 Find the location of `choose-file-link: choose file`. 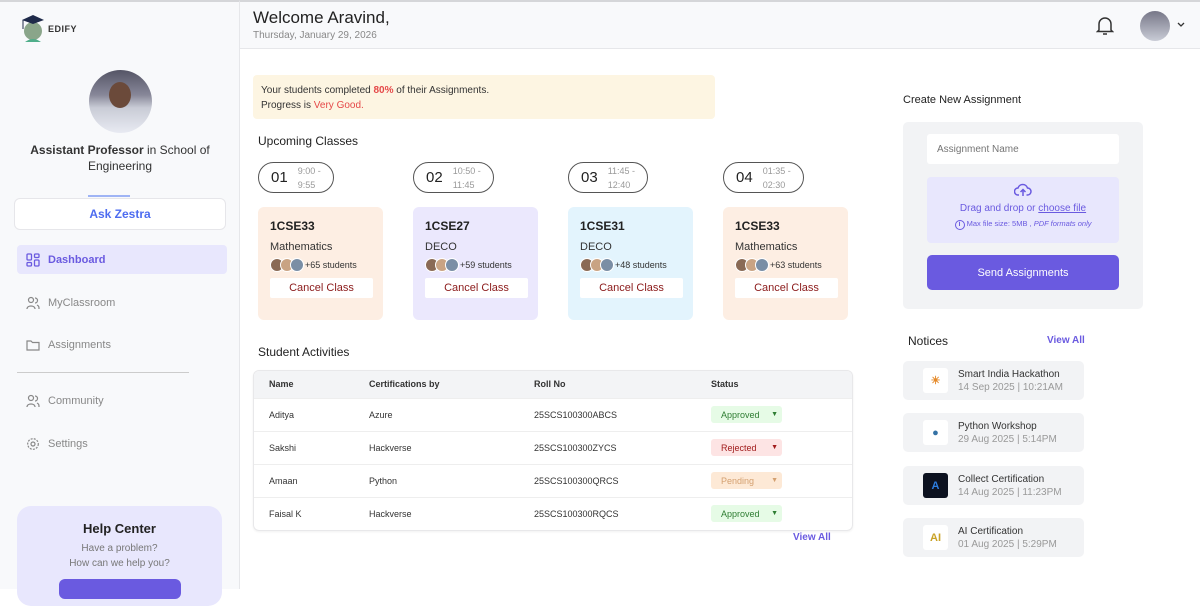

choose-file-link: choose file is located at coordinates (1062, 208).